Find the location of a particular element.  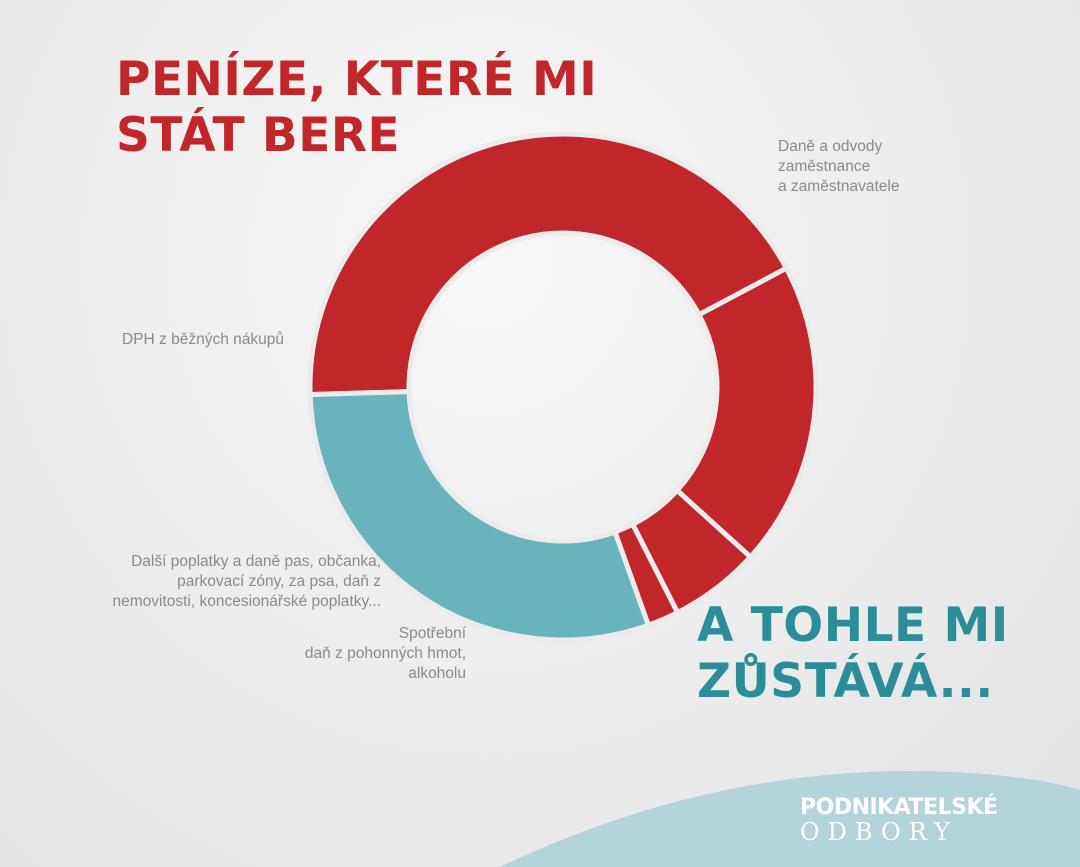

logo-line-2: ODBORY is located at coordinates (879, 832).